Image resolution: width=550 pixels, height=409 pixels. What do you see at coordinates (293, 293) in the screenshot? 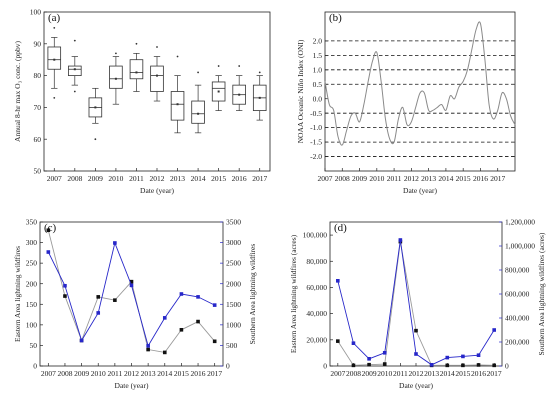
I see `d-y-left-axis-label: Eastern Area lightning wildfires (acres)` at bounding box center [293, 293].